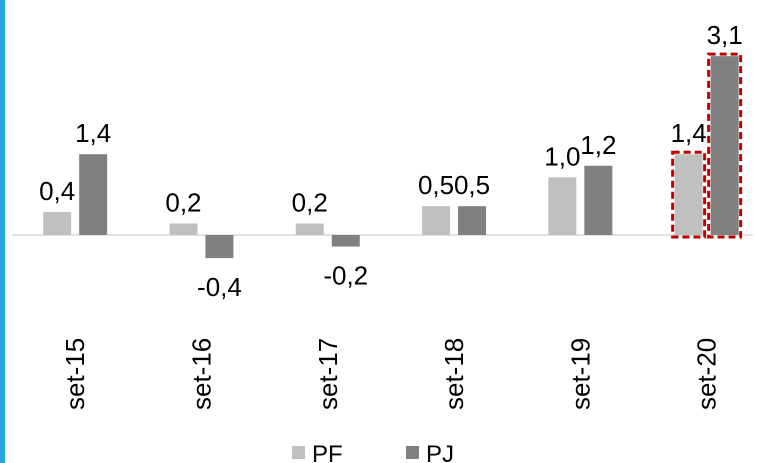  What do you see at coordinates (598, 145) in the screenshot?
I see `data-label-pj-set-19: 1,2` at bounding box center [598, 145].